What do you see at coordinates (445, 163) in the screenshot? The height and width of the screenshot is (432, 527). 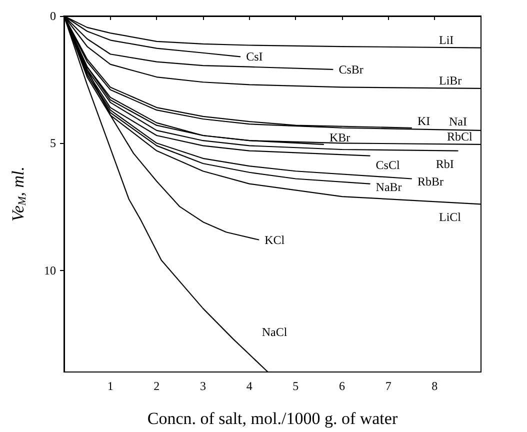 I see `series-label: RbI` at bounding box center [445, 163].